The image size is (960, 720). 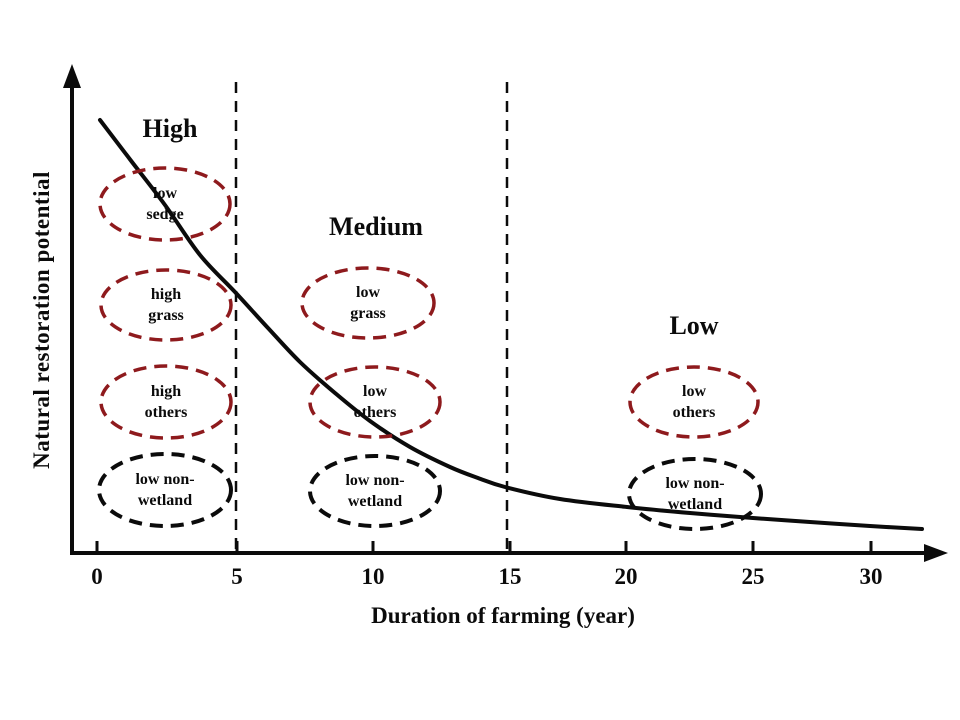 I want to click on ellipse-high-grass, so click(x=166, y=305).